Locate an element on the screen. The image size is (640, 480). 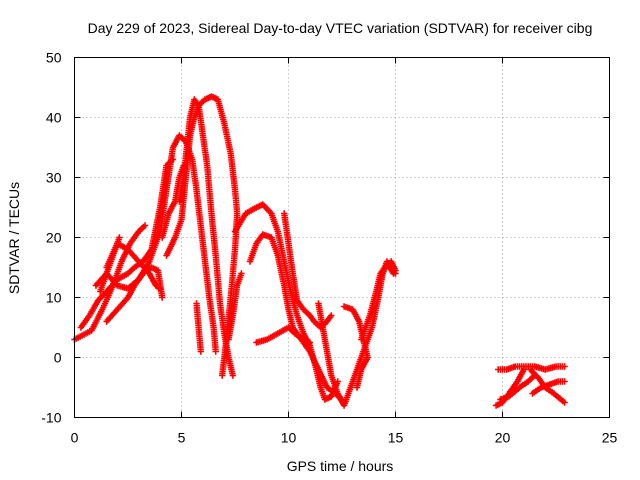
y-tick-label: 40 is located at coordinates (54, 118).